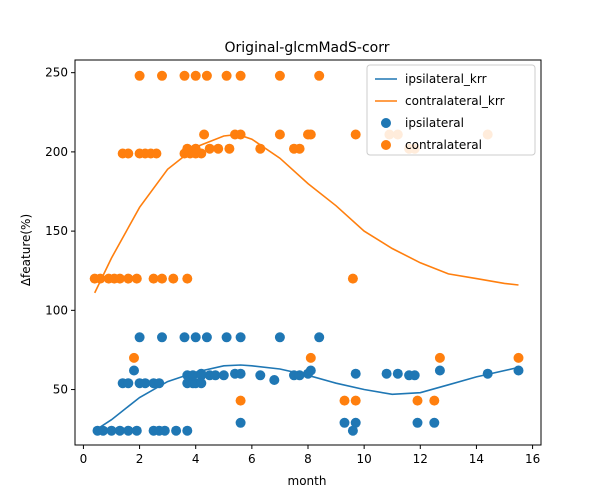 The width and height of the screenshot is (600, 504). Describe the element at coordinates (443, 145) in the screenshot. I see `legend-label: contralateral` at that location.